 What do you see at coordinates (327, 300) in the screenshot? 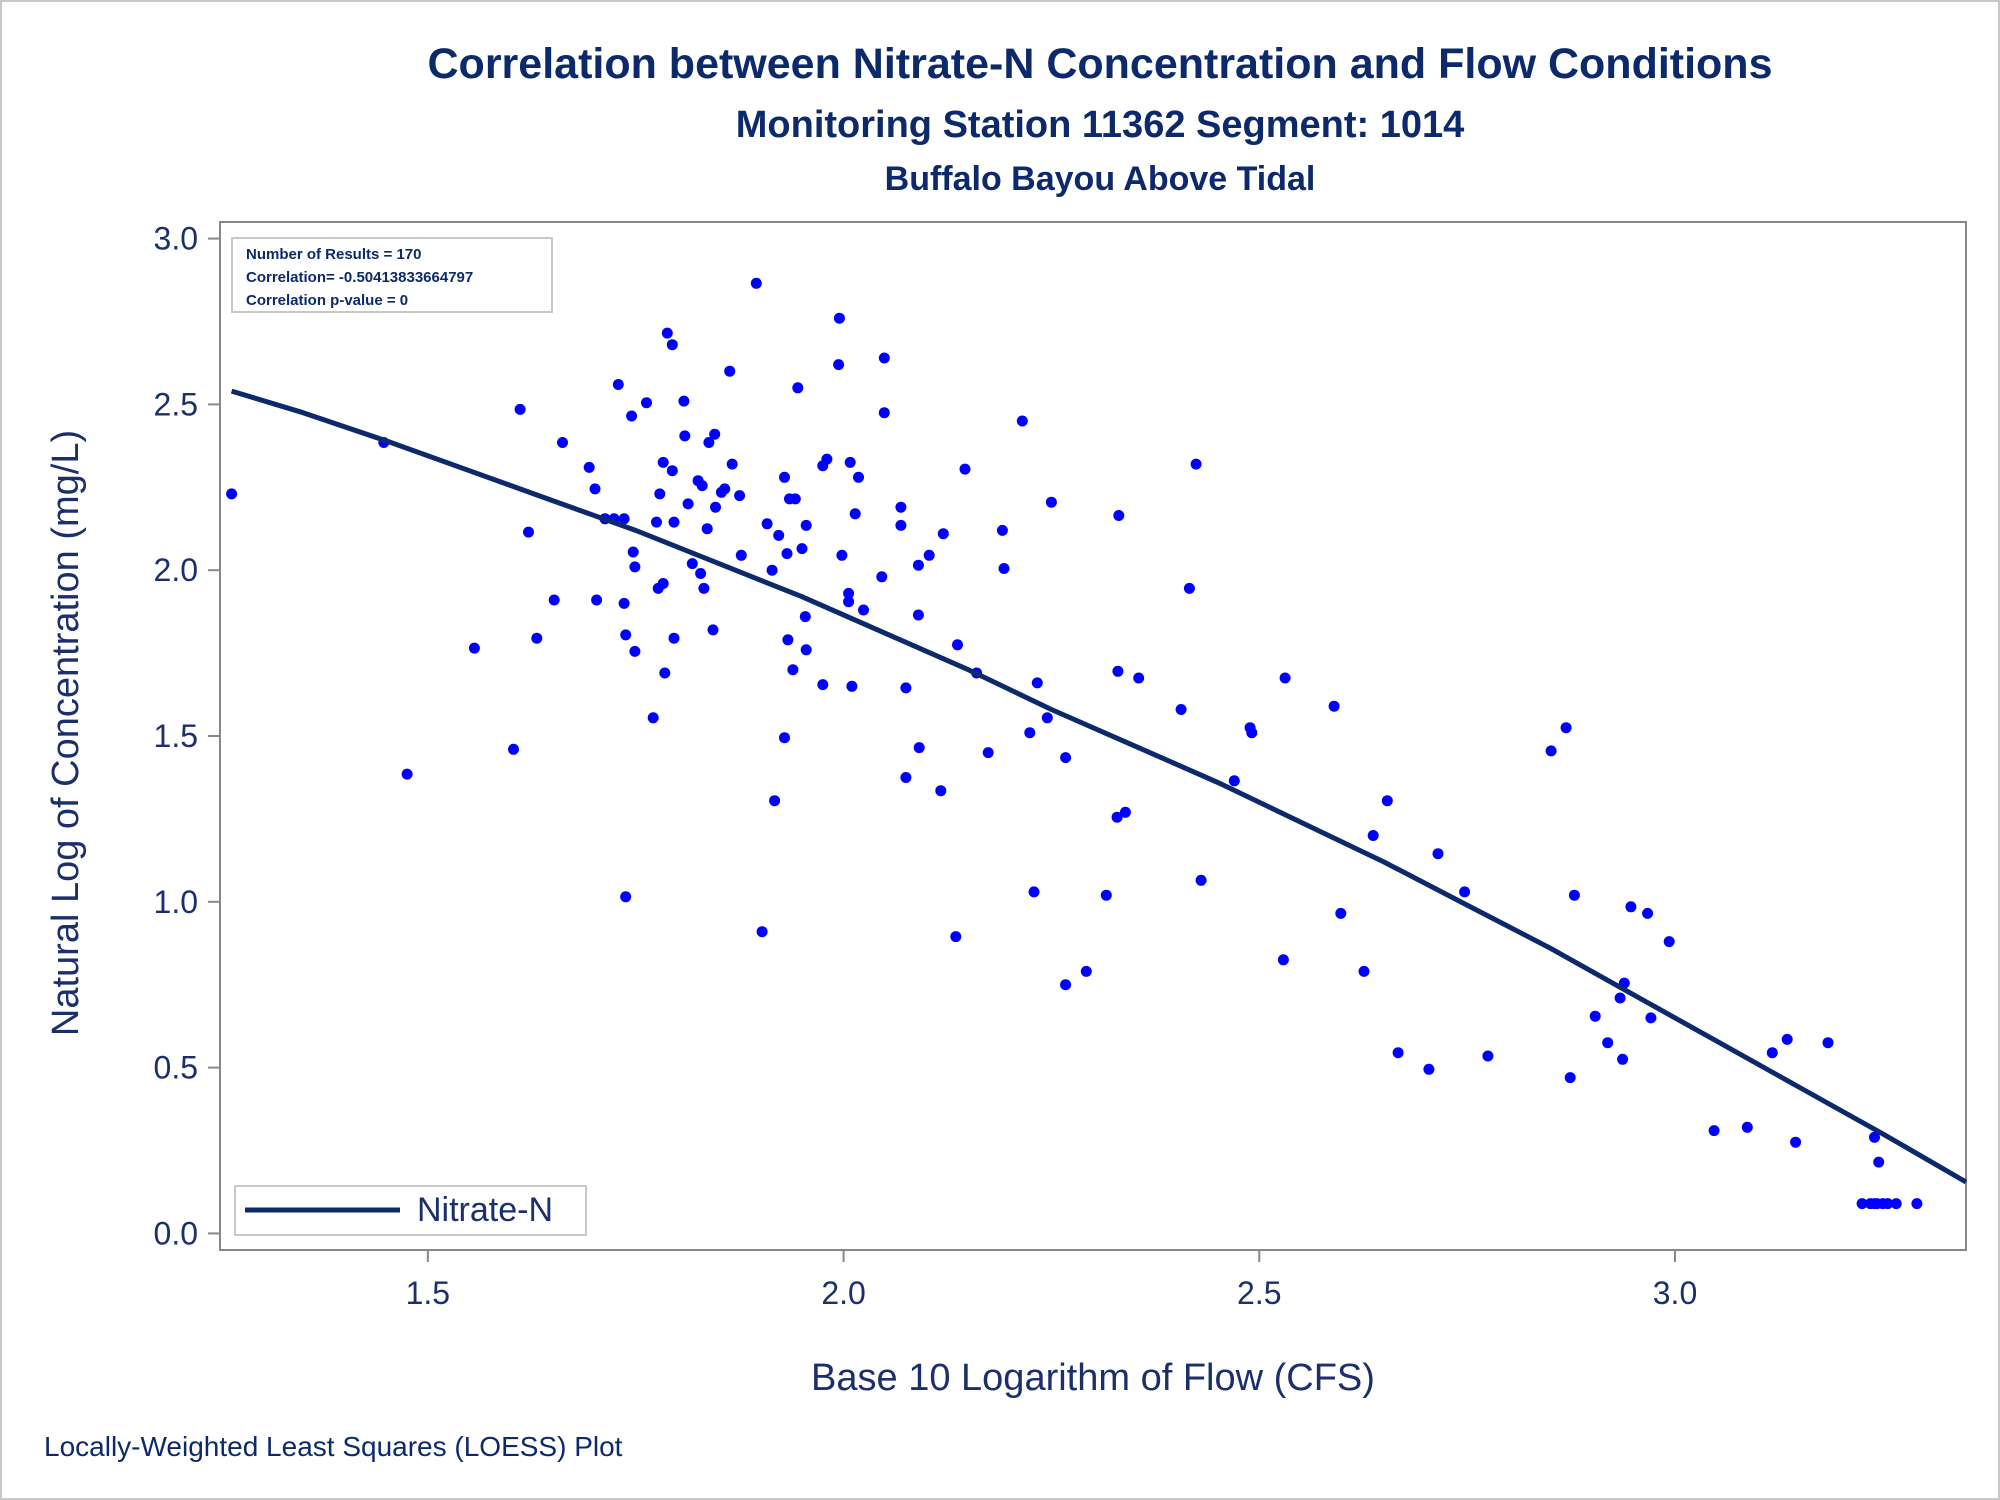
I see `stats-p-value: Correlation p-value = 0` at bounding box center [327, 300].